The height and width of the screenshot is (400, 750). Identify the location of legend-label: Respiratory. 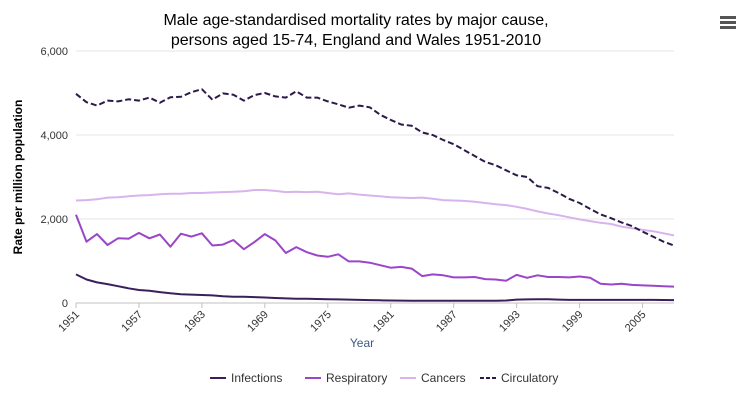
(356, 378).